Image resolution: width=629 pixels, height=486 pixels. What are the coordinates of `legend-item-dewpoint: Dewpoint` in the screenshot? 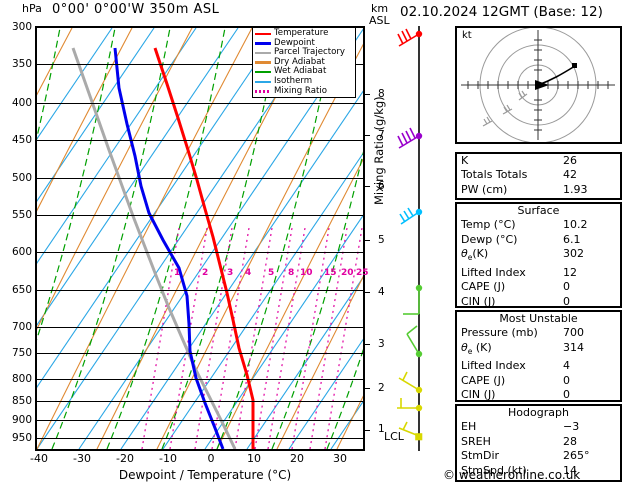 It's located at (304, 43).